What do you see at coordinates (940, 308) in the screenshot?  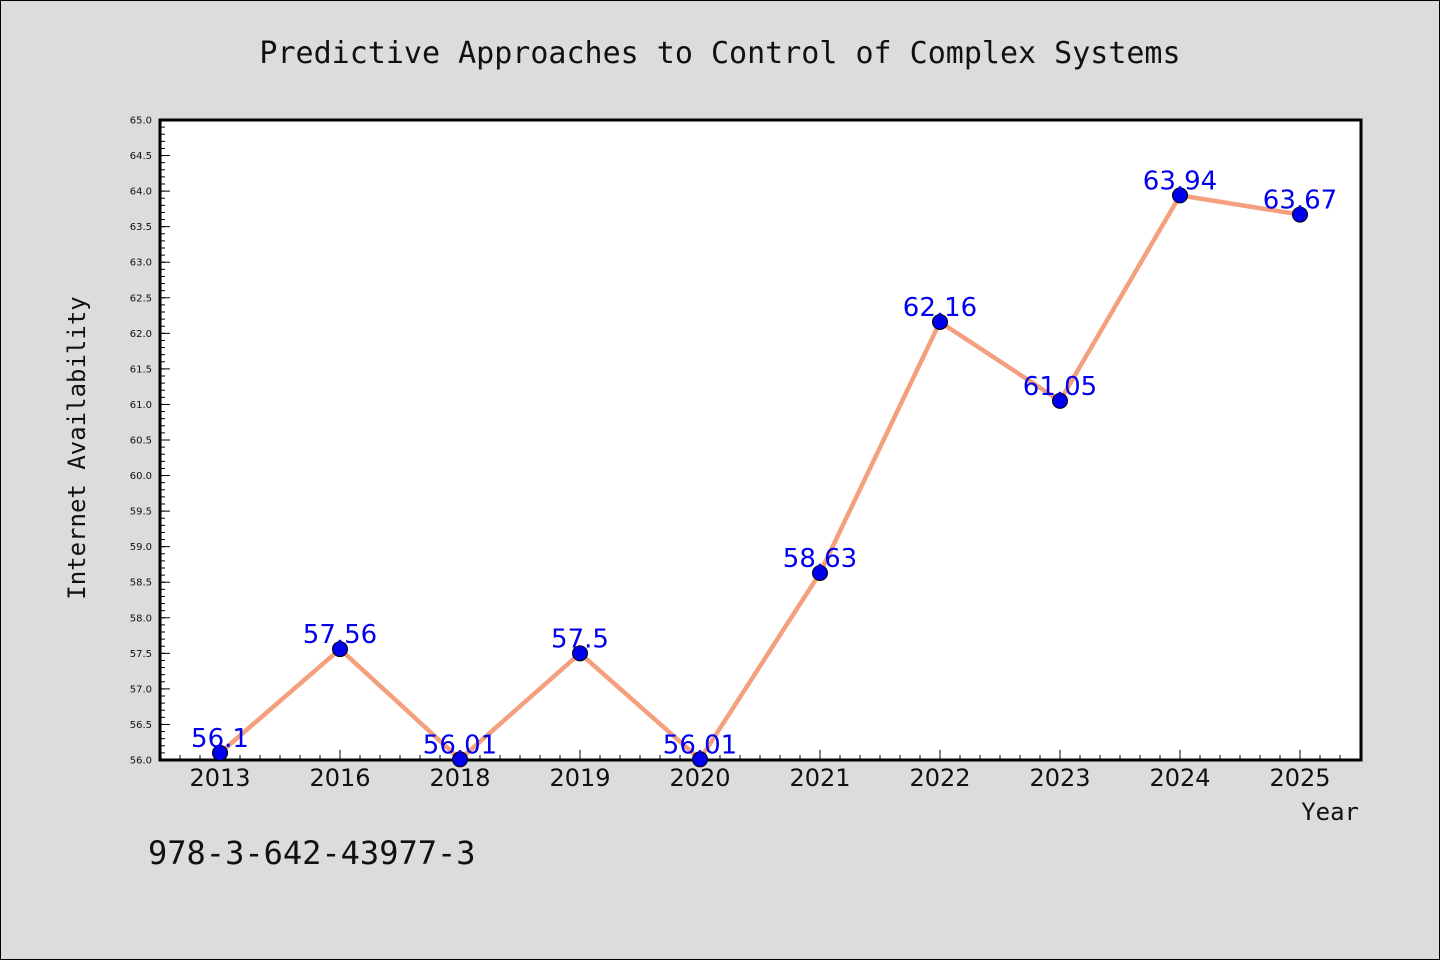 I see `data-label: 62.16` at bounding box center [940, 308].